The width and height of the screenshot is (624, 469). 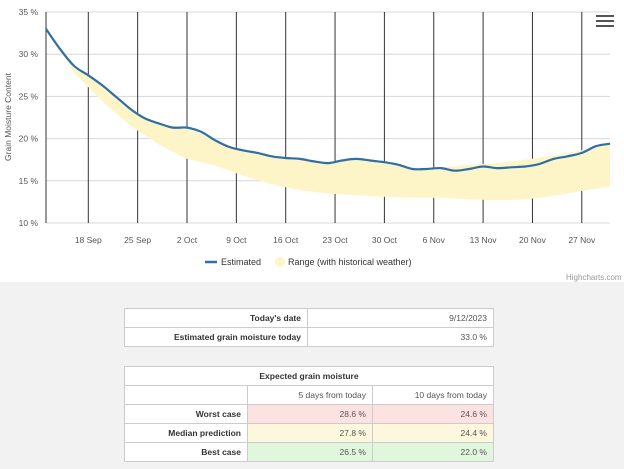 What do you see at coordinates (385, 240) in the screenshot?
I see `x-tick-label: 30 Oct` at bounding box center [385, 240].